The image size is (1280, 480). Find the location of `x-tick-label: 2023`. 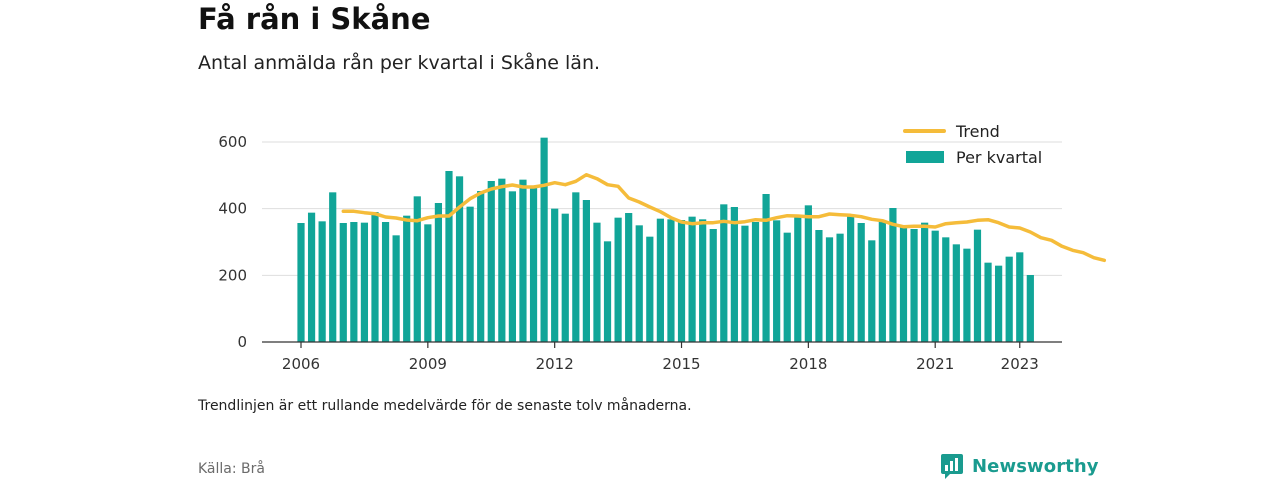

x-tick-label: 2023 is located at coordinates (1020, 364).